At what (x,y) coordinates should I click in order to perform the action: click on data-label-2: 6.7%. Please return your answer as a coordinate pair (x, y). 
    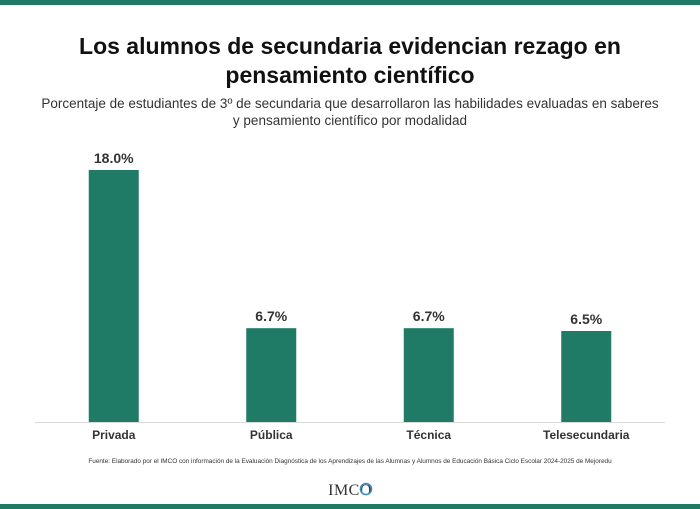
    Looking at the image, I should click on (429, 316).